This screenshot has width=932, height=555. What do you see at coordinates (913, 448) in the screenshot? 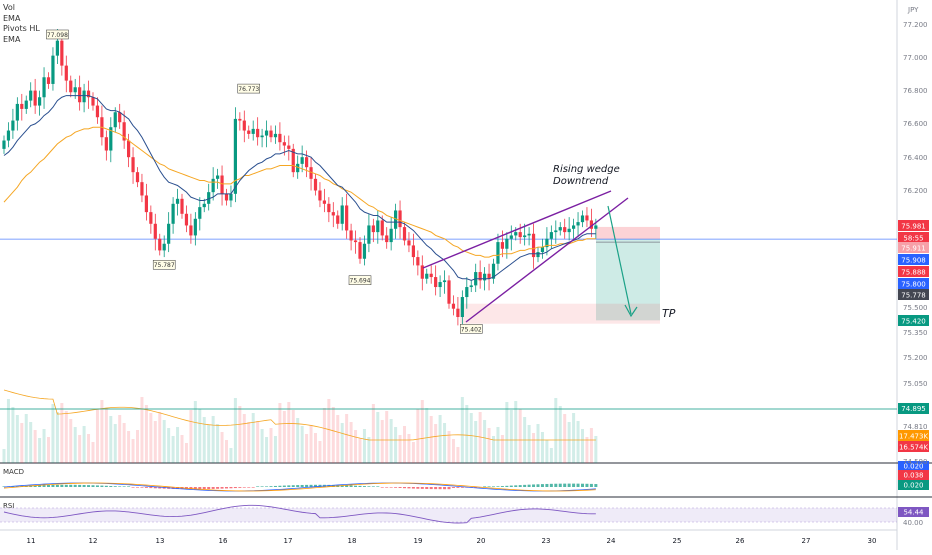
I see `volume-label: 16.574K` at bounding box center [913, 448].